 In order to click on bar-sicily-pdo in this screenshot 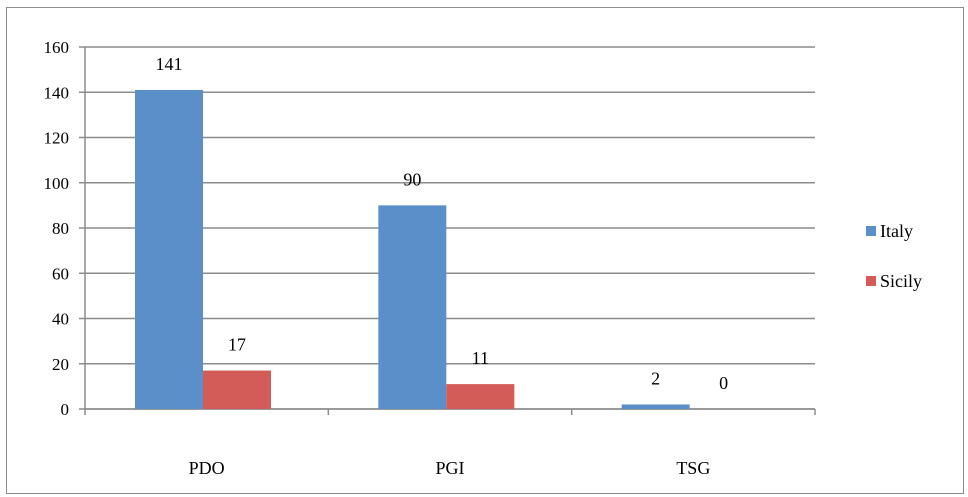, I will do `click(237, 389)`.